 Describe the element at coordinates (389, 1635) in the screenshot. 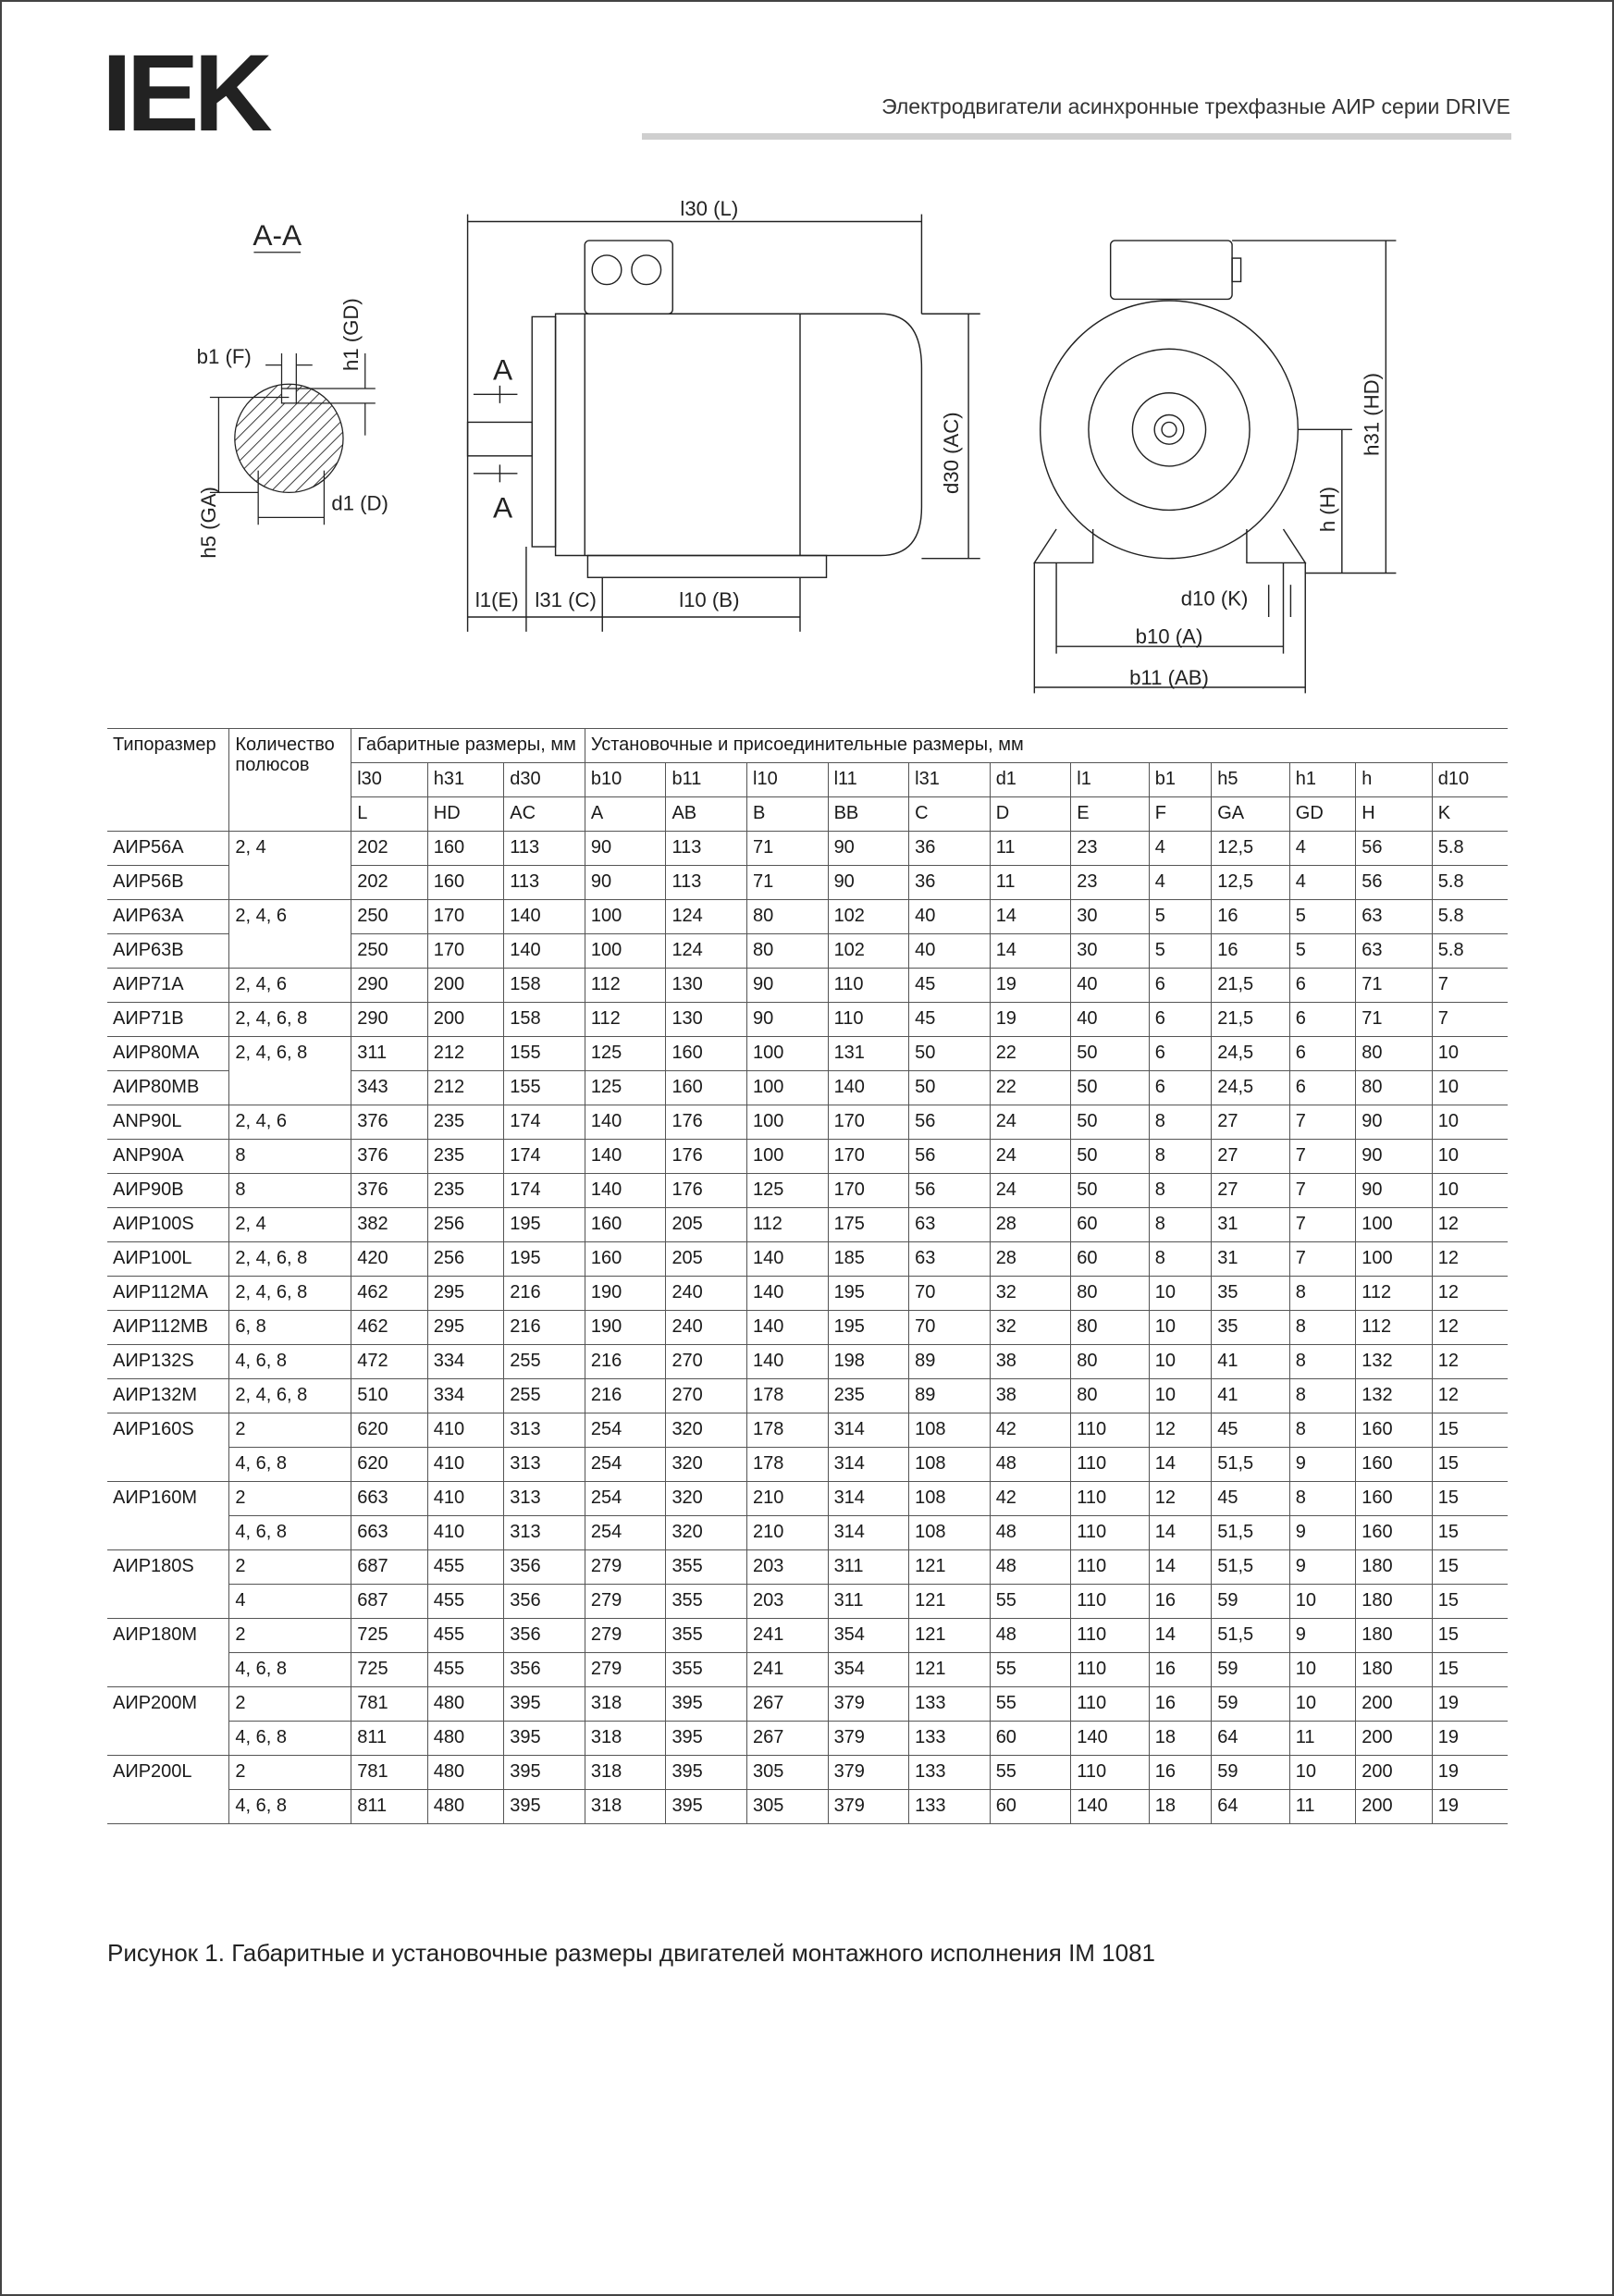

I see `value-cell: 725` at that location.